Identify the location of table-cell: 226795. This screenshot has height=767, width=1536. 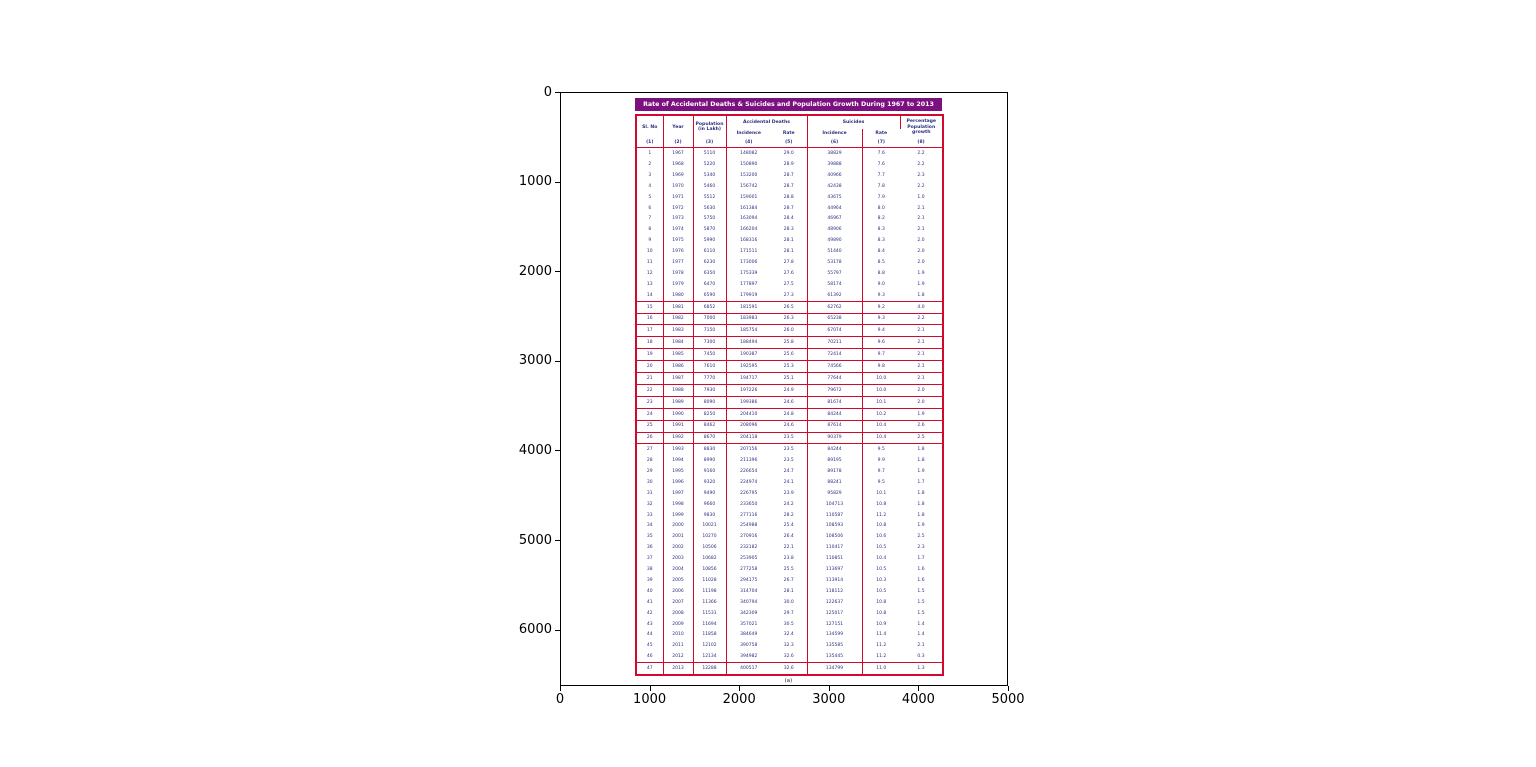
(749, 493).